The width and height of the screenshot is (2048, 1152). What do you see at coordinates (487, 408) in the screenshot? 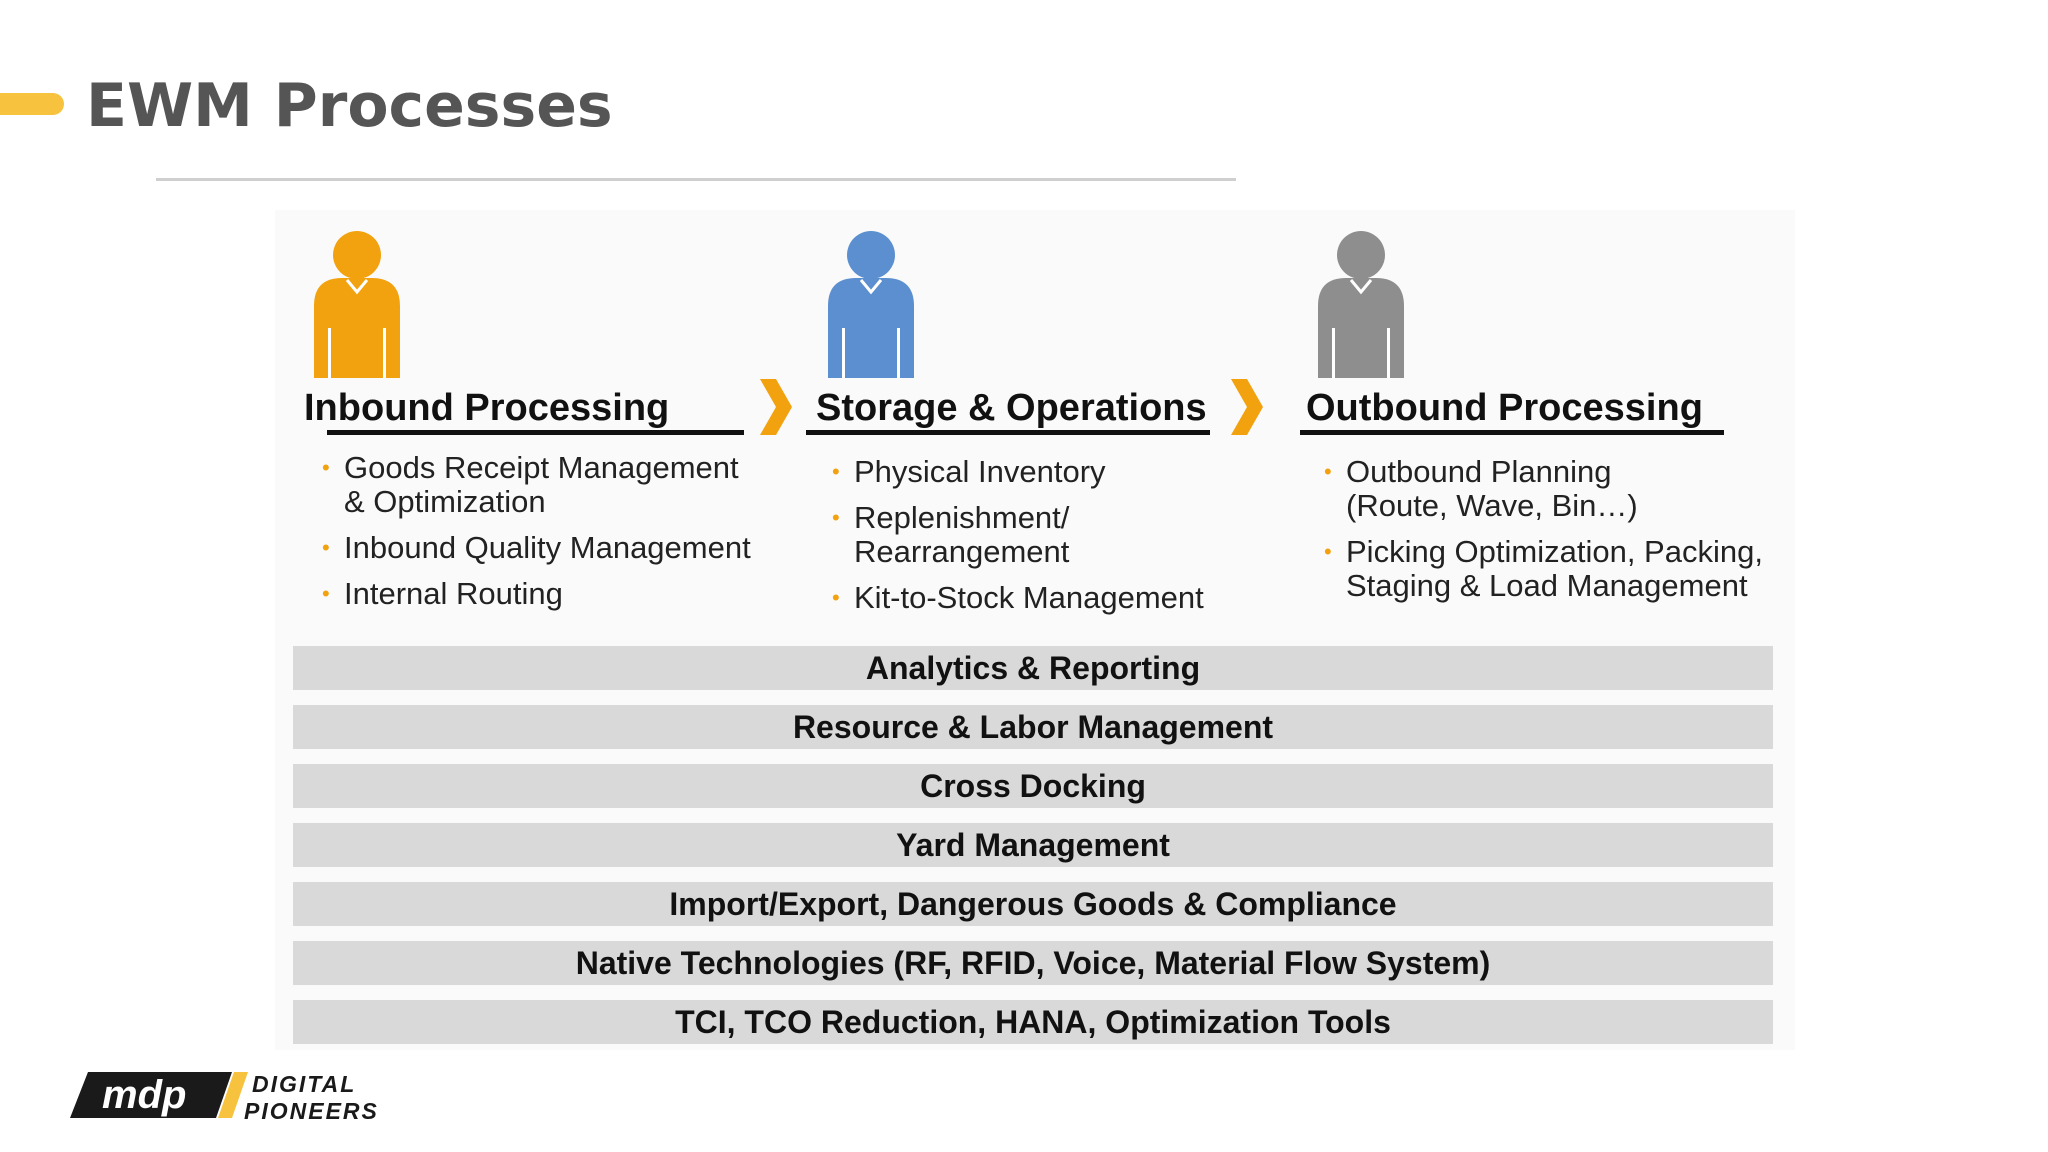
I see `inbound-title: Inbound Processing` at bounding box center [487, 408].